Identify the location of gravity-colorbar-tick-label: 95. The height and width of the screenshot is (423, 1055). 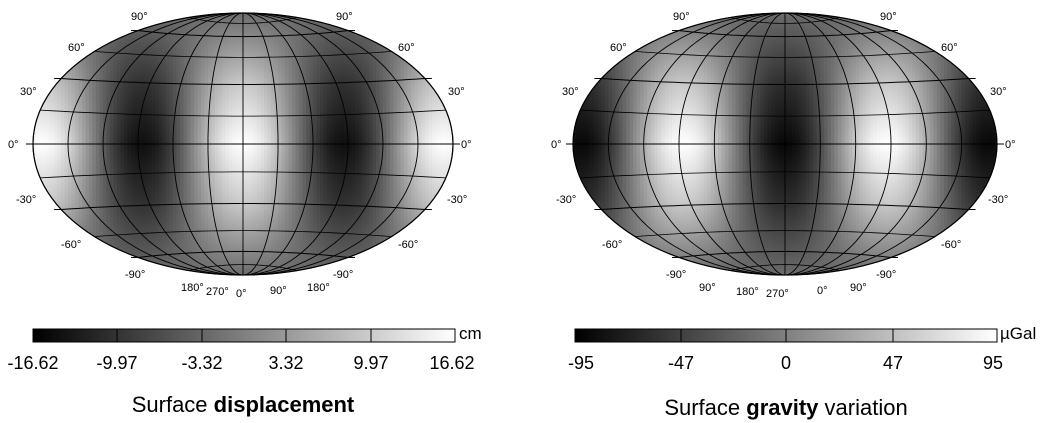
(993, 363).